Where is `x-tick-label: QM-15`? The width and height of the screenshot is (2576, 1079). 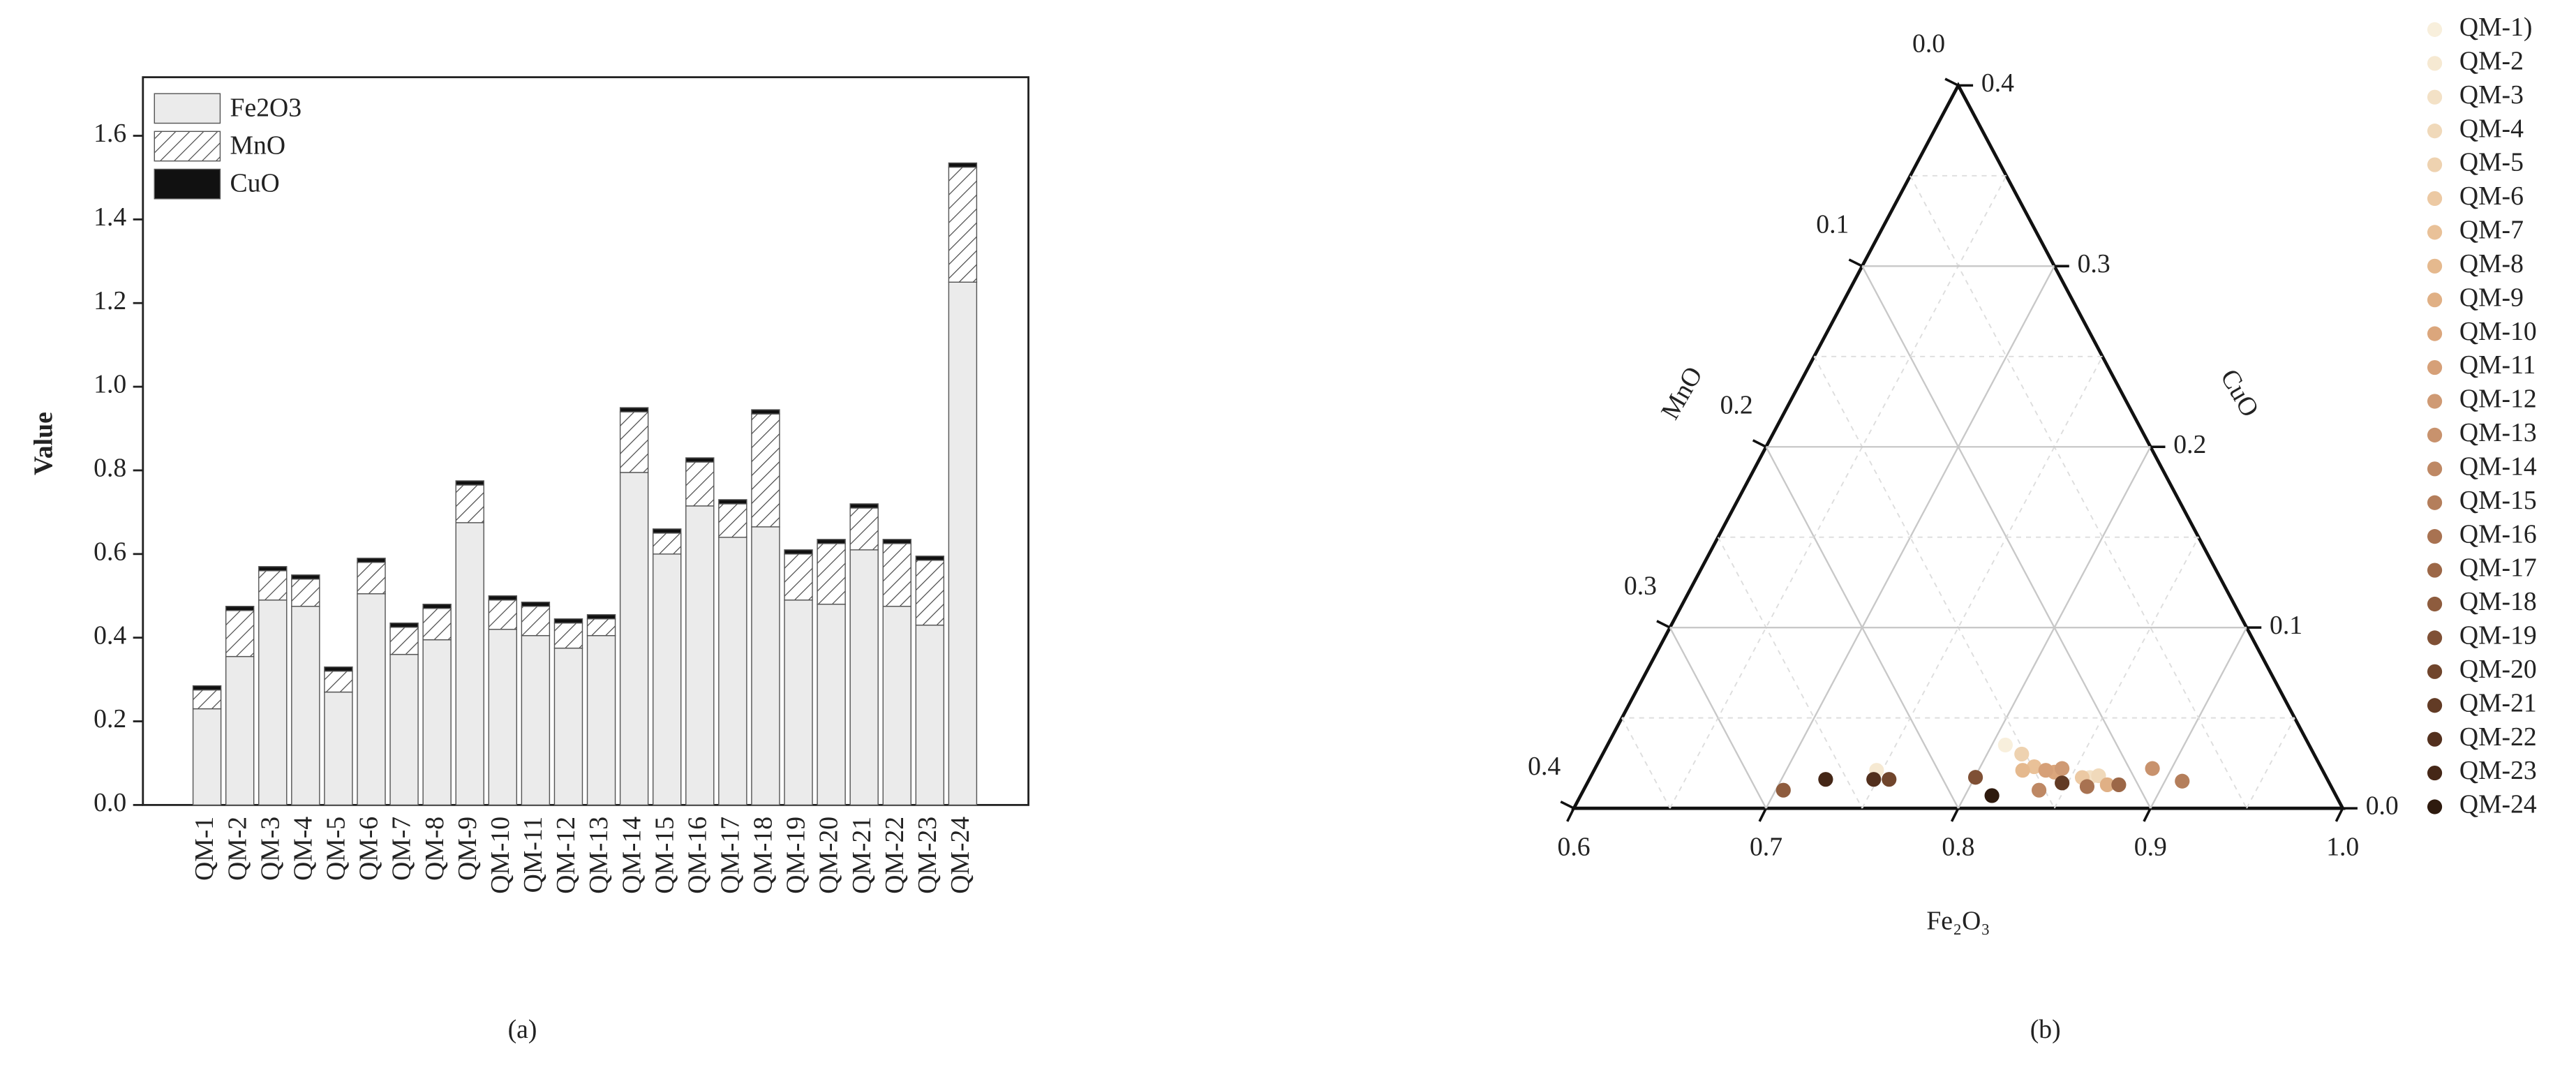 x-tick-label: QM-15 is located at coordinates (665, 855).